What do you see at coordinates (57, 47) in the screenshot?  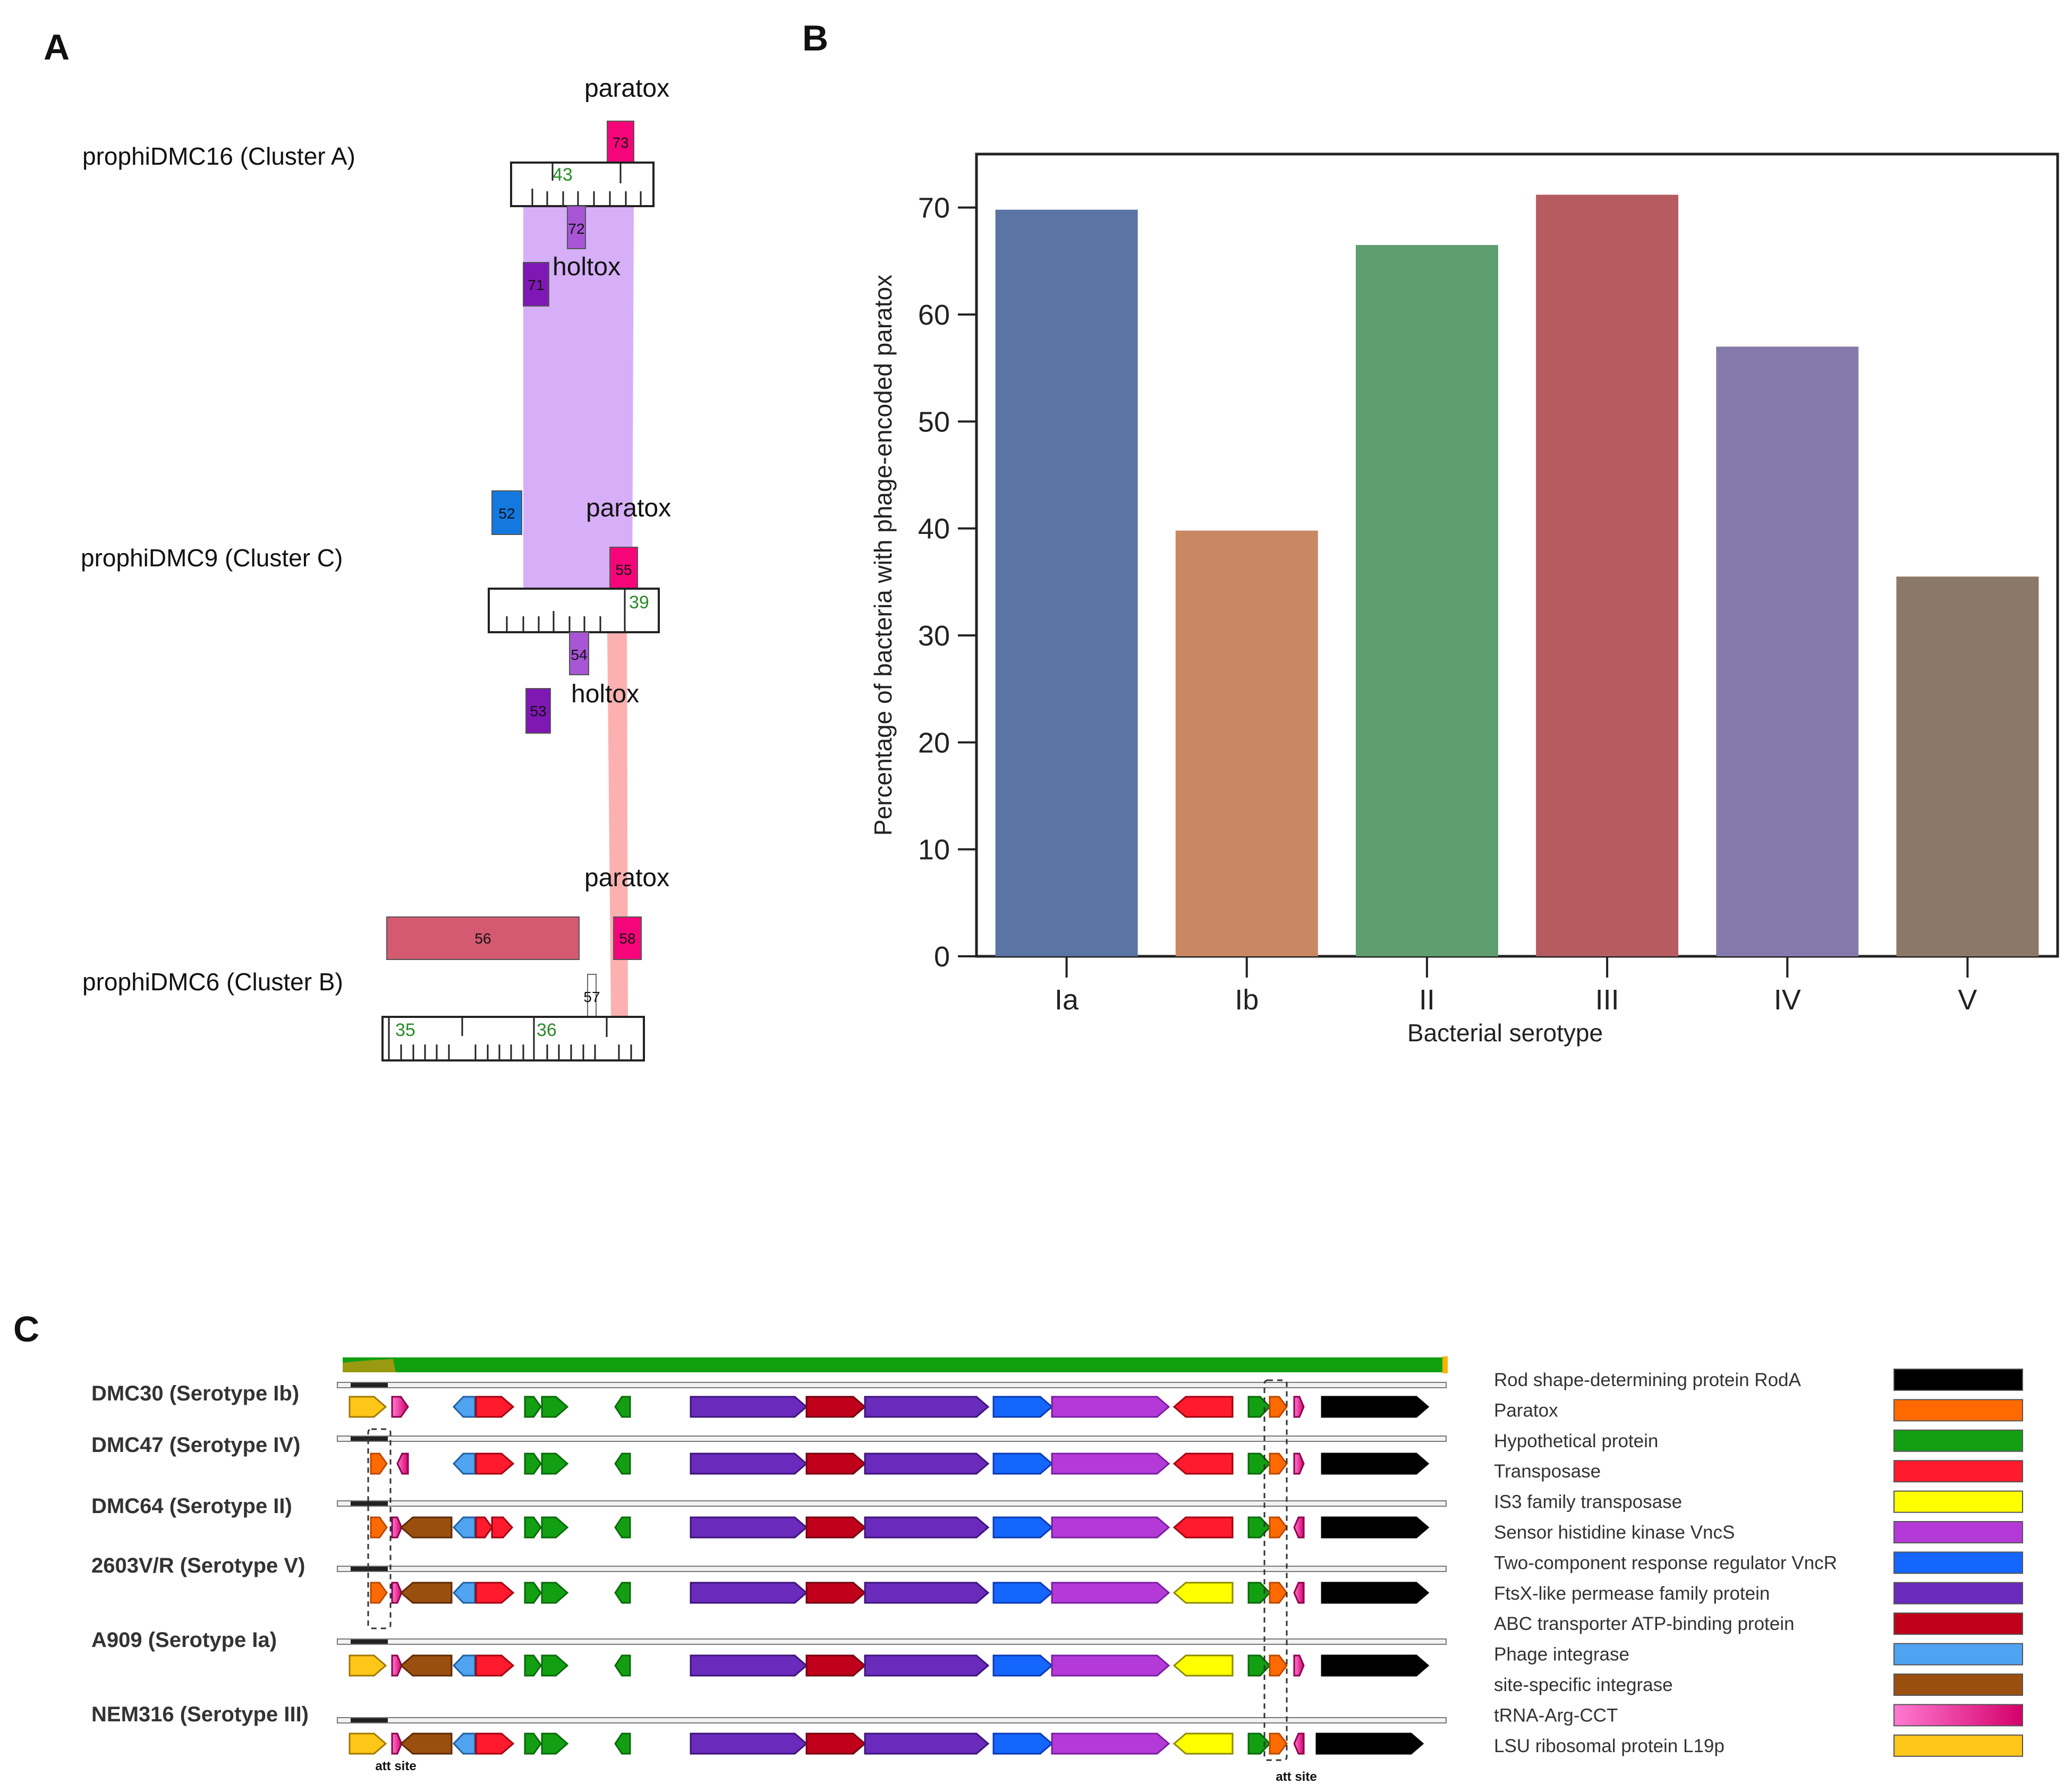 I see `panel-a-letter: A` at bounding box center [57, 47].